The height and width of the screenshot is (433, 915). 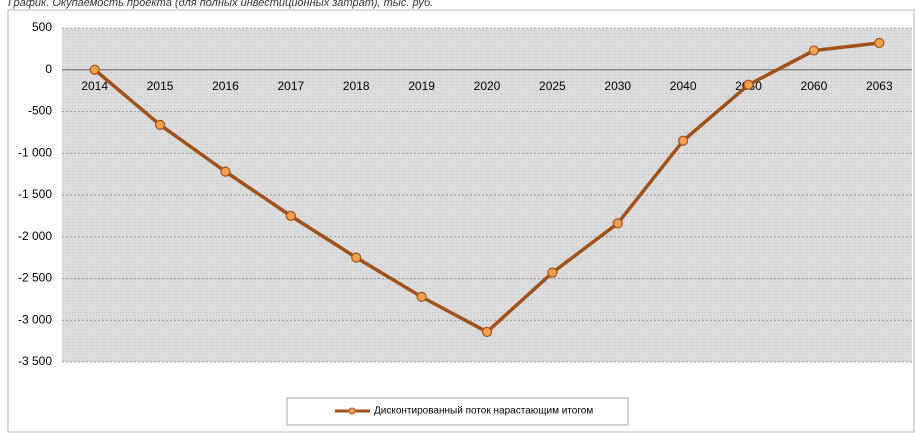 I want to click on x-tick-label: 2016, so click(x=225, y=86).